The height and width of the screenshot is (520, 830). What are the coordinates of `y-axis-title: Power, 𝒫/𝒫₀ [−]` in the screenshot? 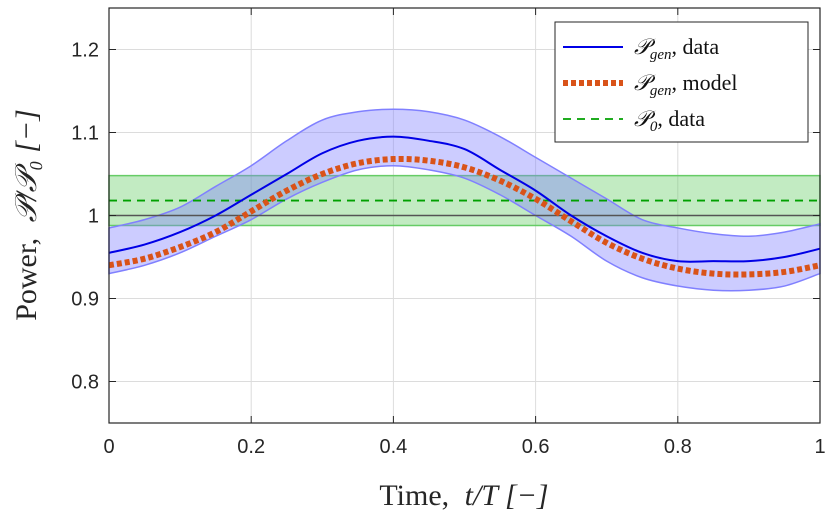 It's located at (26, 215).